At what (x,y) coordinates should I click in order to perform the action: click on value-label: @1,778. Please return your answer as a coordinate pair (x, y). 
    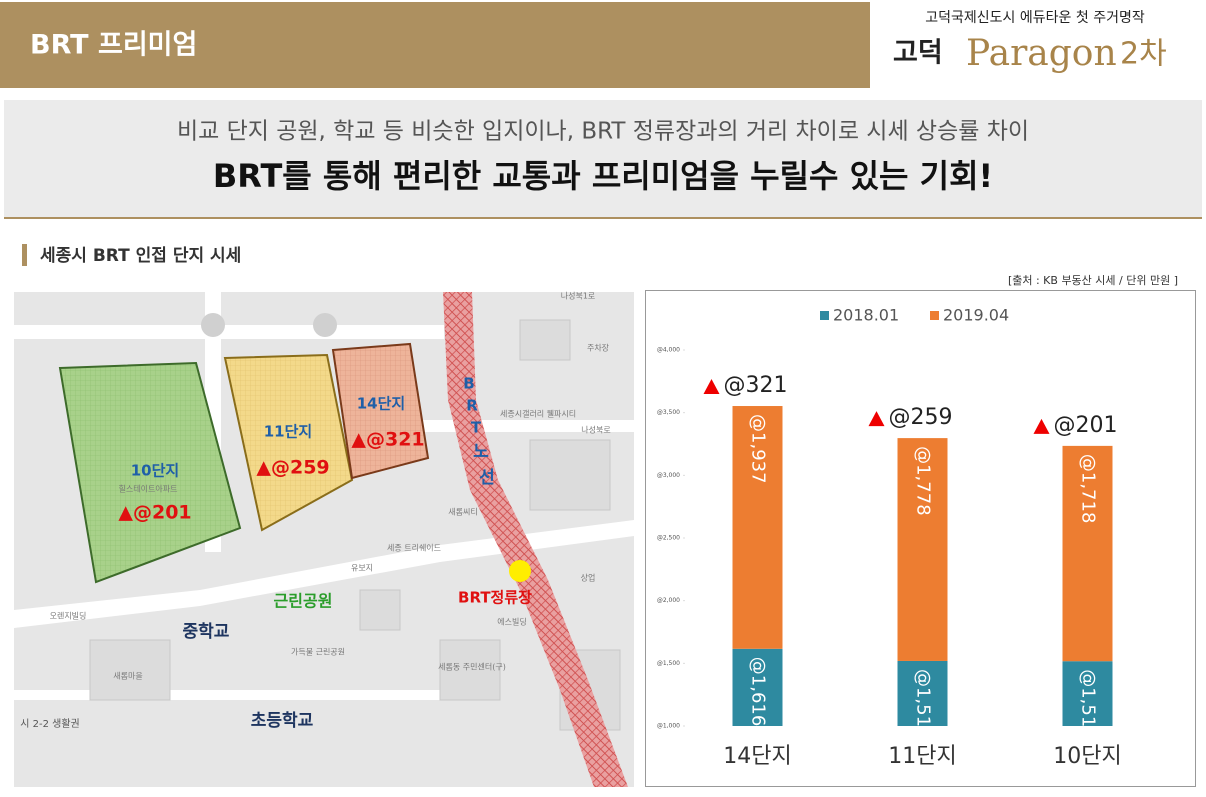
    Looking at the image, I should click on (923, 481).